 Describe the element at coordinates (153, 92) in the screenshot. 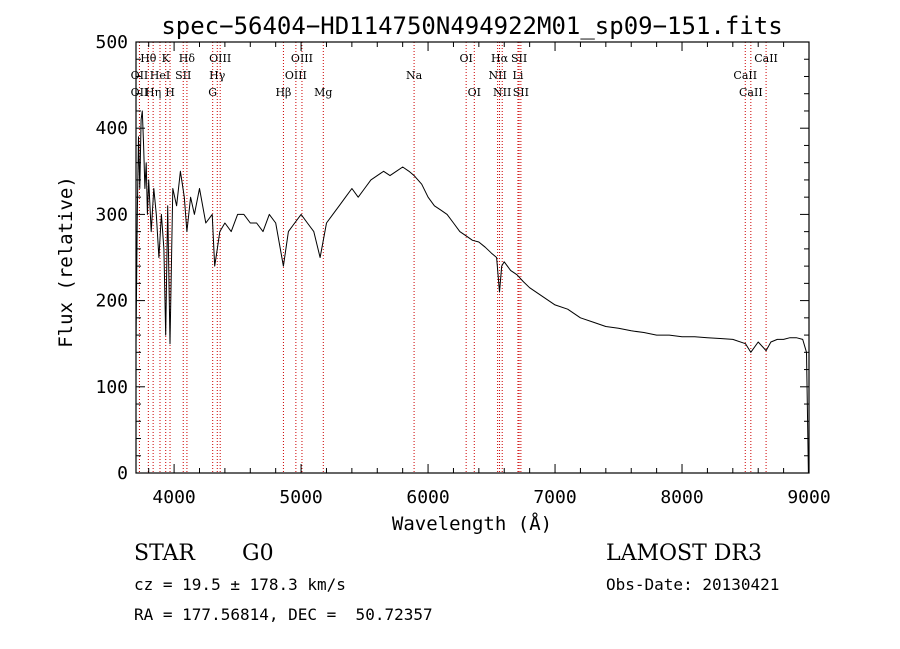

I see `marker-label: Hη` at that location.